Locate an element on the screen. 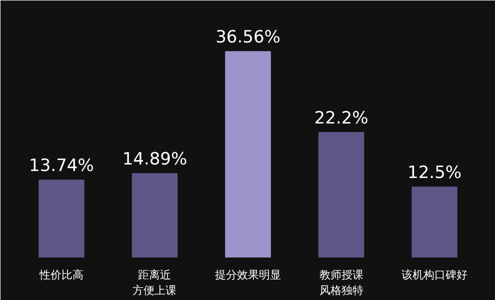  x-tick-label: 提分效果明显 is located at coordinates (248, 275).